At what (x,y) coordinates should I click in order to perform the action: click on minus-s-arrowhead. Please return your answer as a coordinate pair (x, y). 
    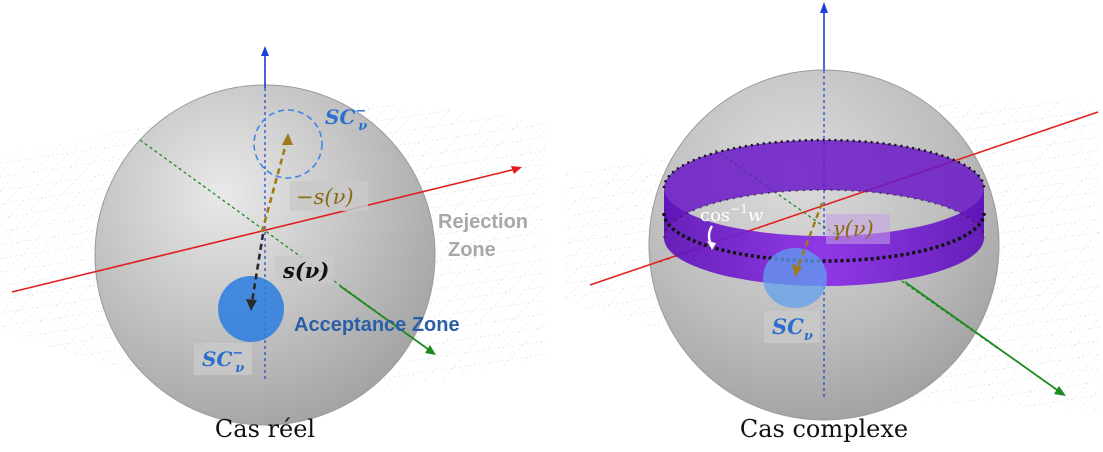
    Looking at the image, I should click on (287, 139).